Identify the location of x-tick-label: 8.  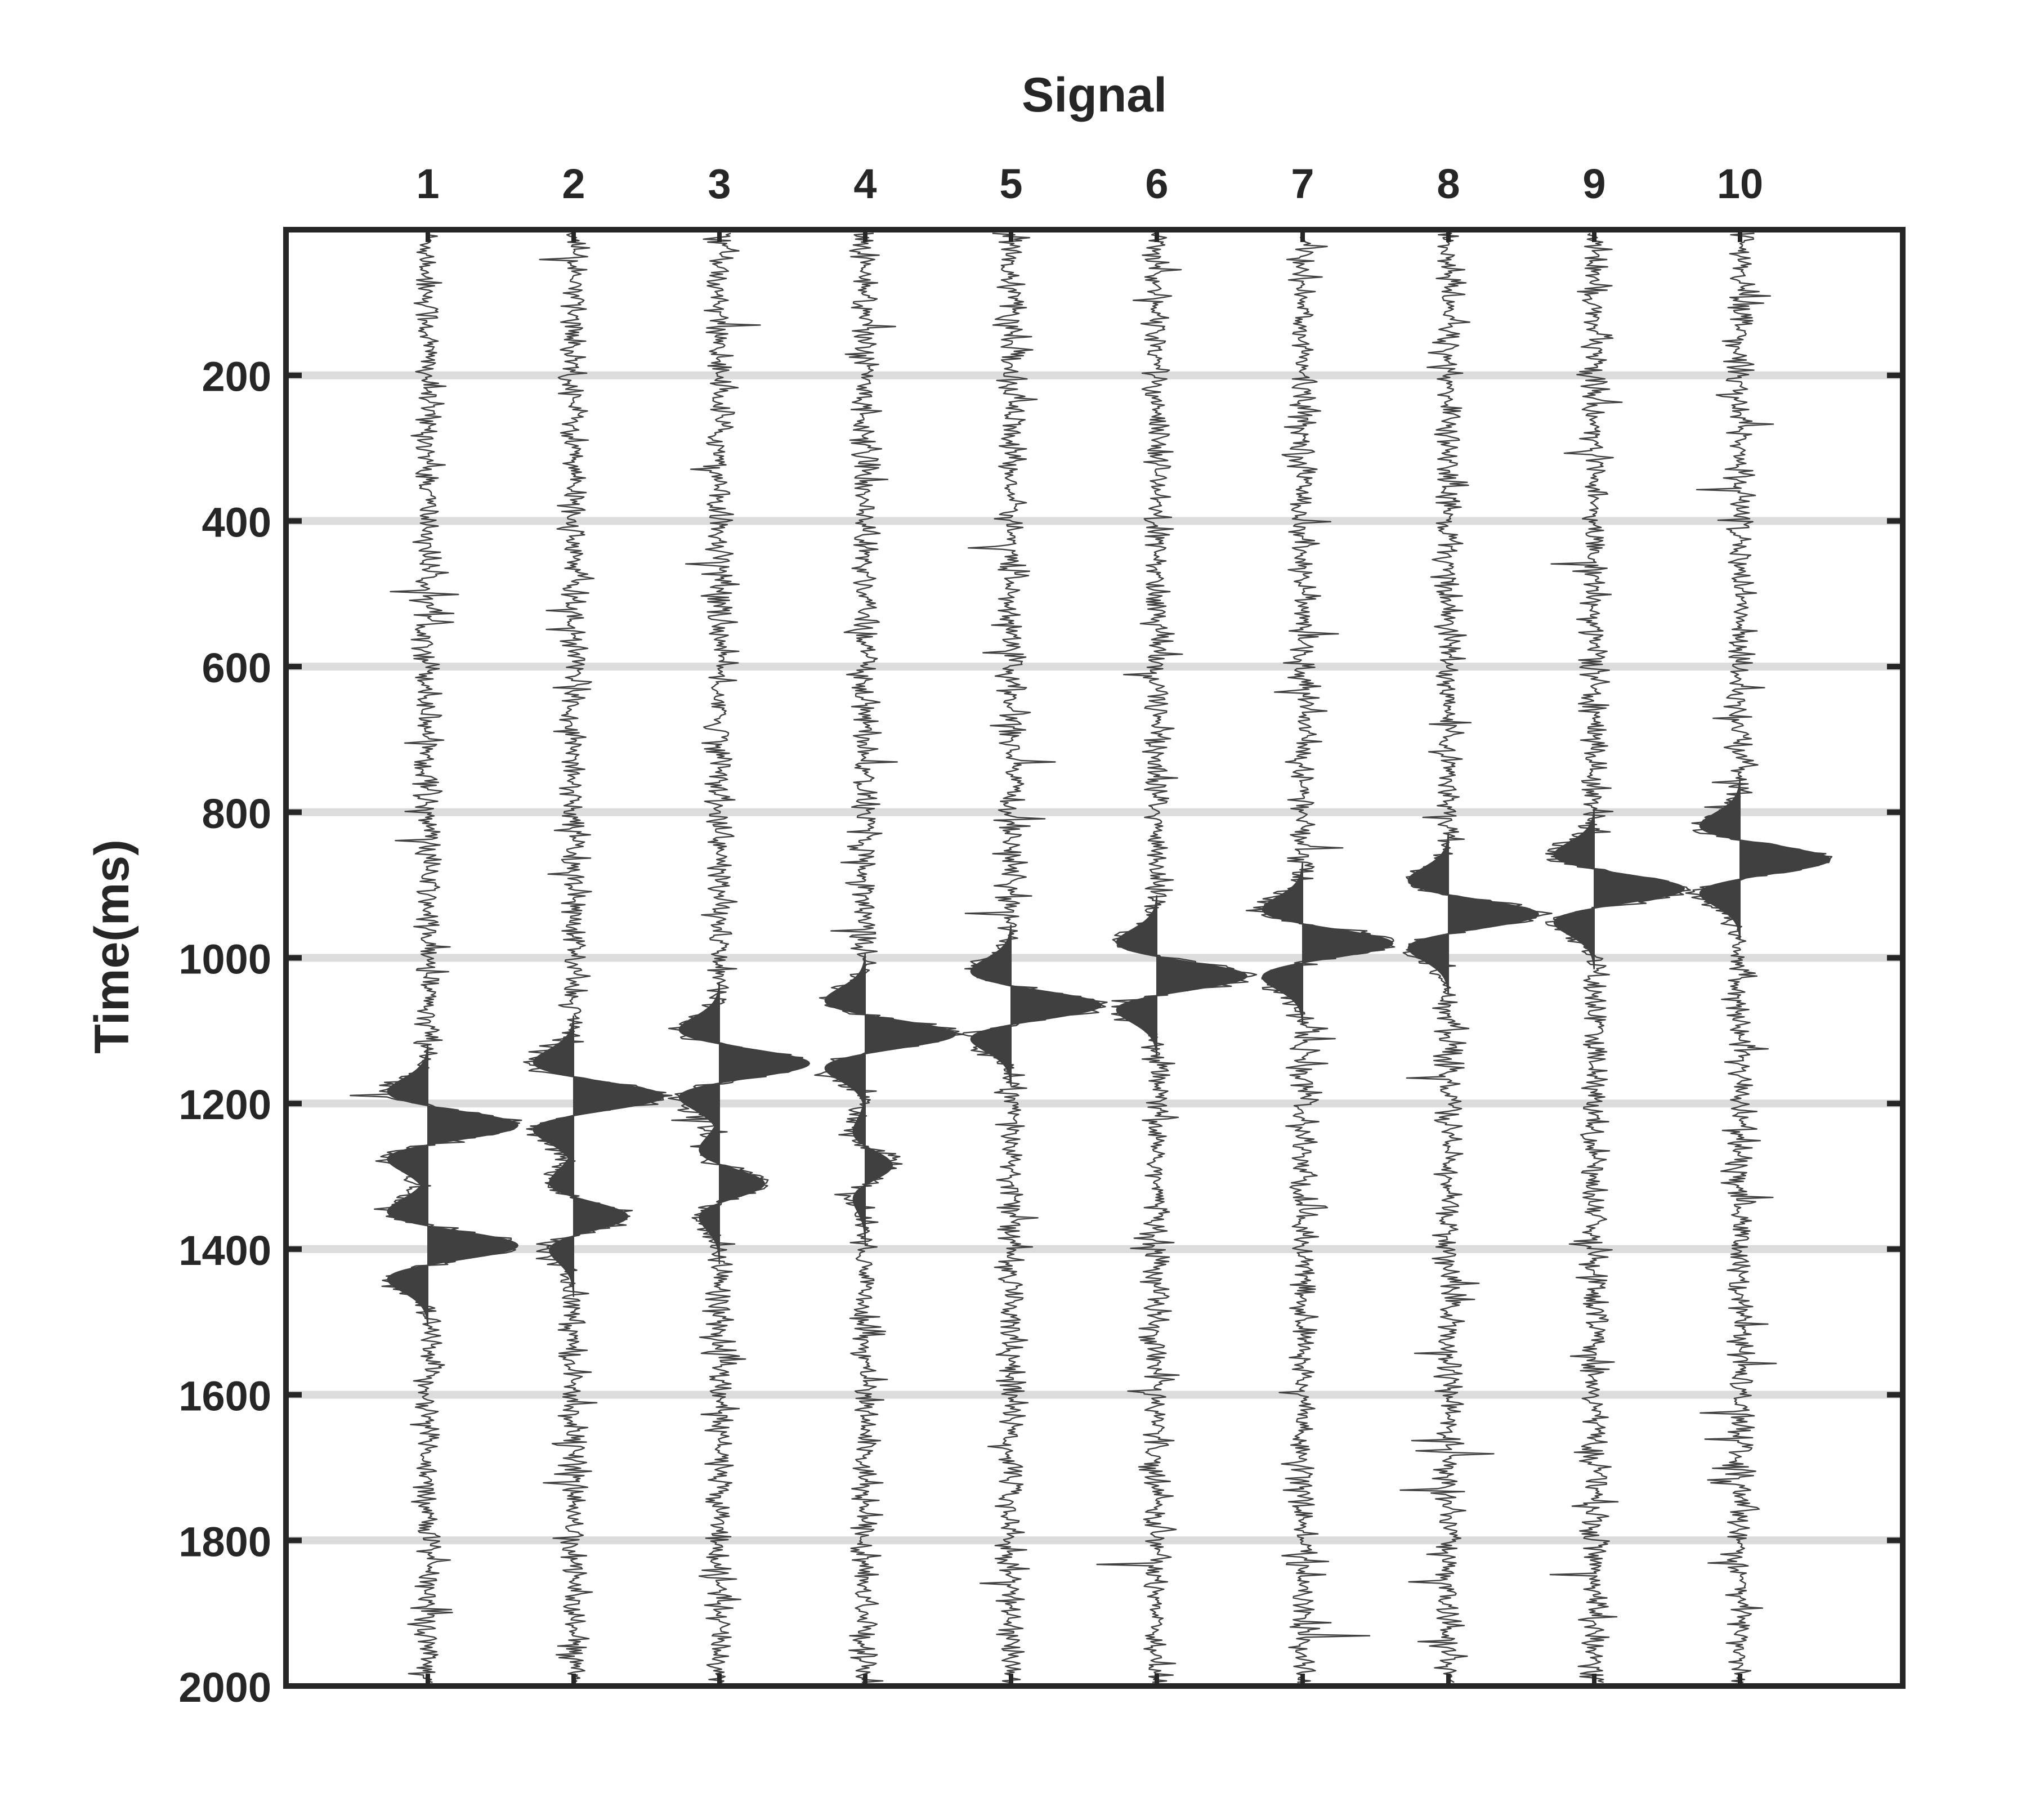
(1448, 183).